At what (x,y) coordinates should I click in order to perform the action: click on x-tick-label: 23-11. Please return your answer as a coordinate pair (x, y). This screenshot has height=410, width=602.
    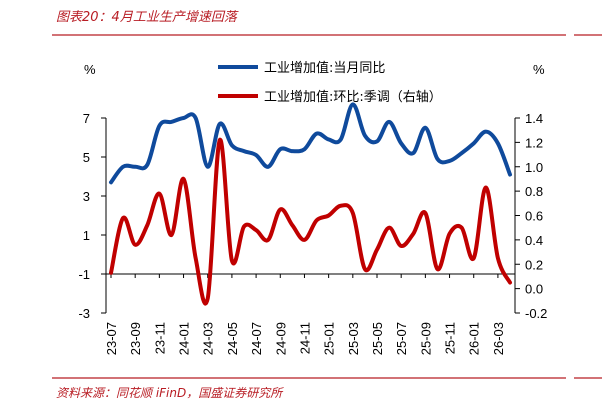
    Looking at the image, I should click on (159, 338).